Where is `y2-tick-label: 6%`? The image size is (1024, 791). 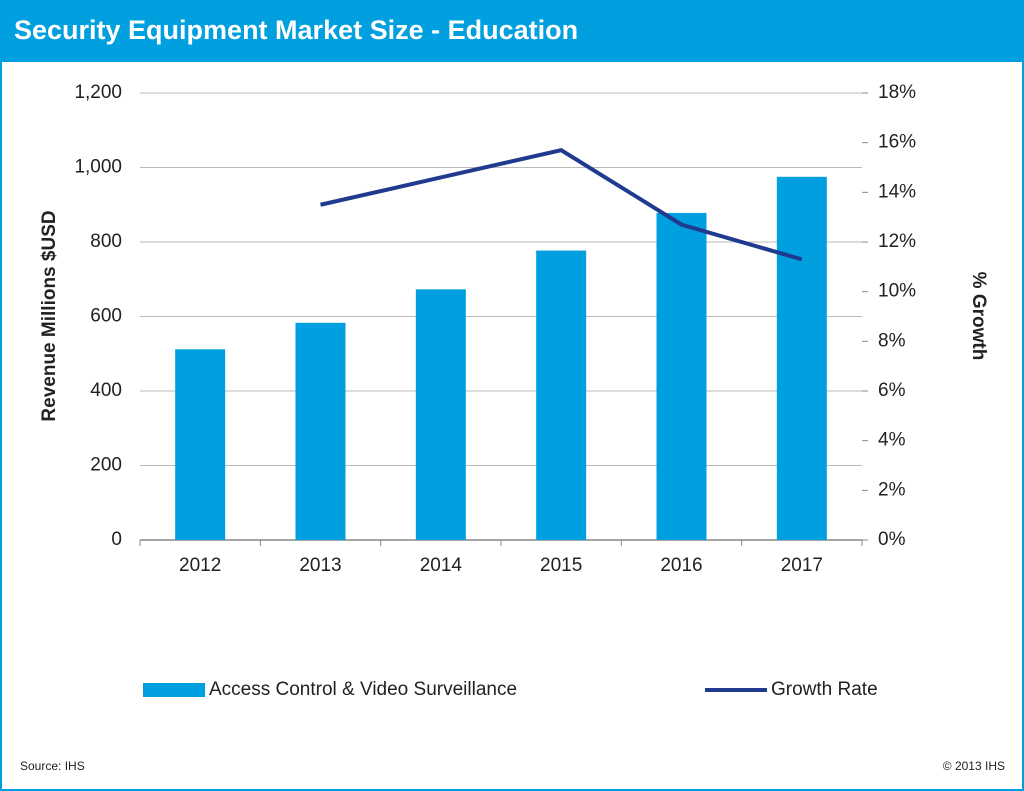 y2-tick-label: 6% is located at coordinates (892, 390).